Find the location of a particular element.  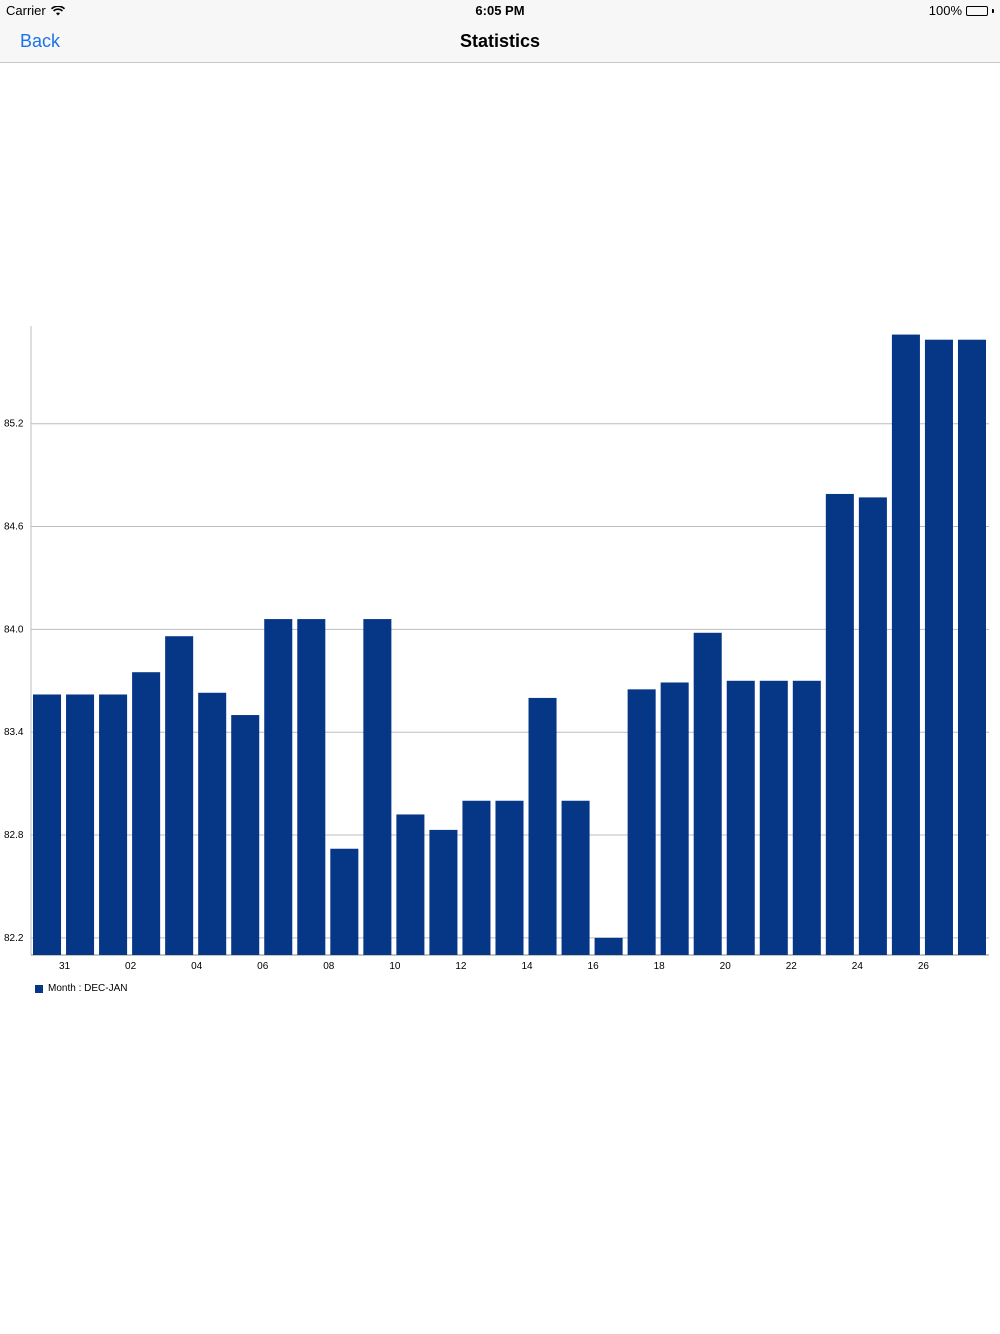

legend-swatch is located at coordinates (39, 988).